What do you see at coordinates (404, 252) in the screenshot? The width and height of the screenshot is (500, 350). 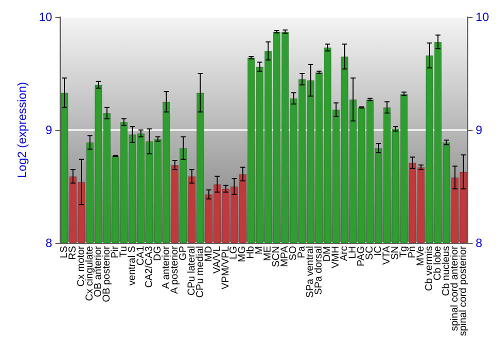 I see `x-tick-label: Tg` at bounding box center [404, 252].